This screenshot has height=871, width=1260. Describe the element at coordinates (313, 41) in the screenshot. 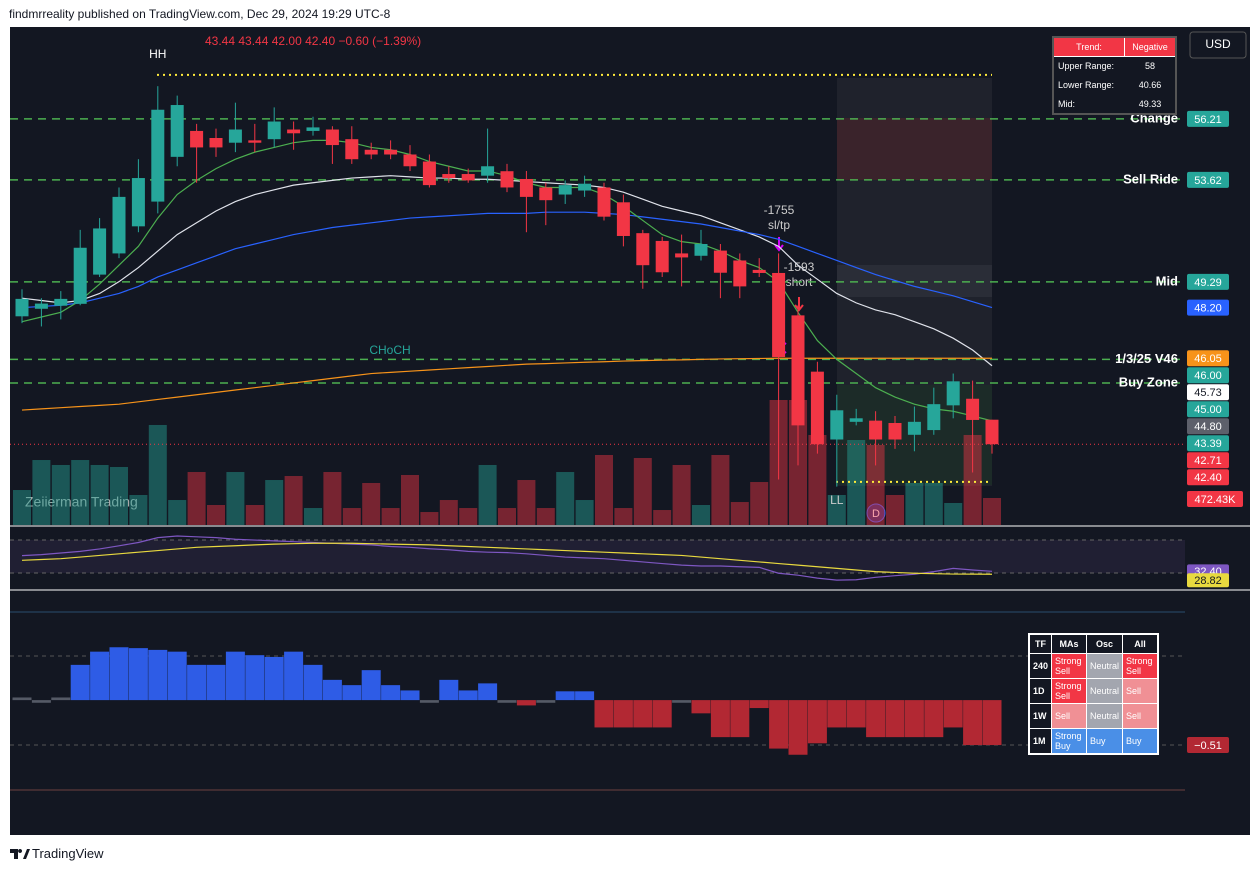

I see `ohlc: 43.44 43.44 42.00 42.40 −0.60 (−1.39%)` at that location.